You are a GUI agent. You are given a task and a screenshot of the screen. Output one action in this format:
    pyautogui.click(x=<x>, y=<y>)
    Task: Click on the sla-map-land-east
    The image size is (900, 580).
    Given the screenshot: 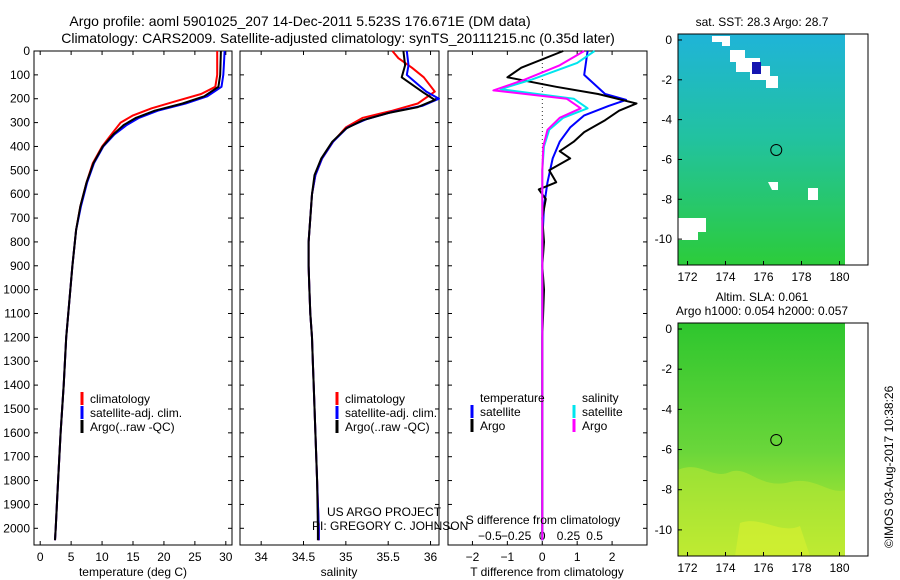 What is the action you would take?
    pyautogui.click(x=856, y=439)
    